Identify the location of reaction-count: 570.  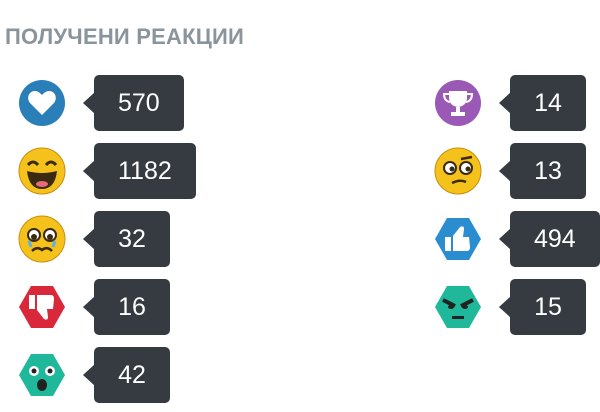
(133, 103).